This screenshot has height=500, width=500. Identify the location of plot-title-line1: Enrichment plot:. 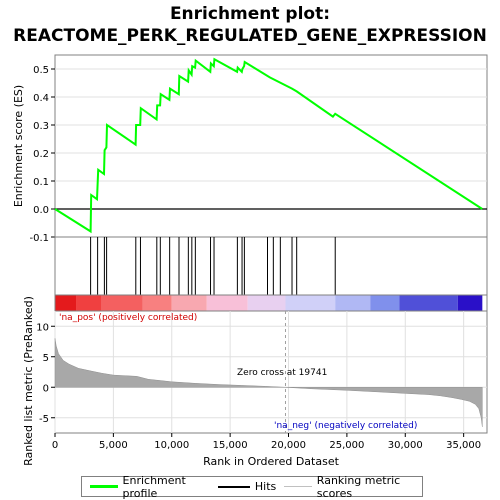
(250, 14).